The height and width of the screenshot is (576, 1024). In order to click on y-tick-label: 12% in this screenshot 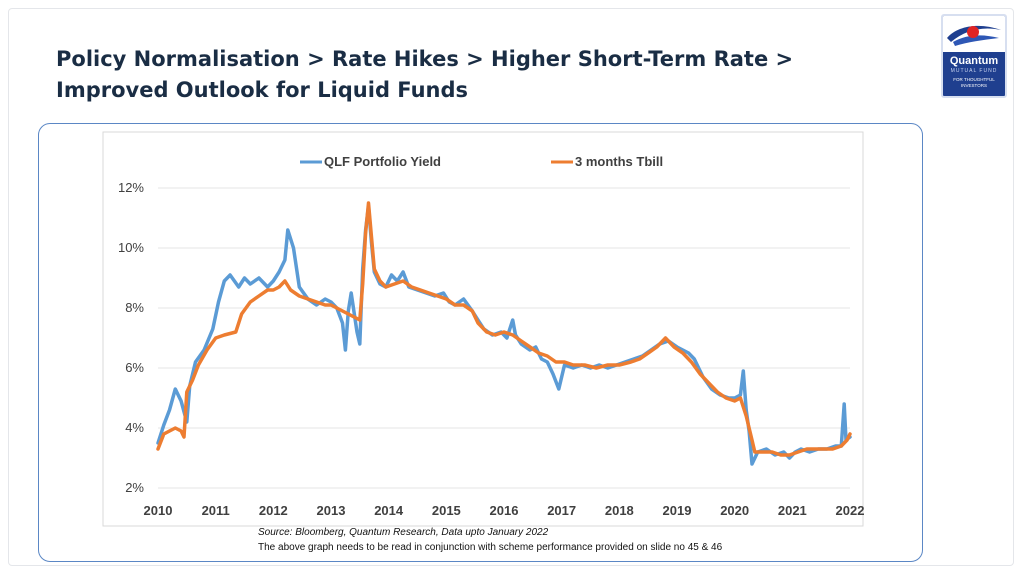, I will do `click(131, 187)`.